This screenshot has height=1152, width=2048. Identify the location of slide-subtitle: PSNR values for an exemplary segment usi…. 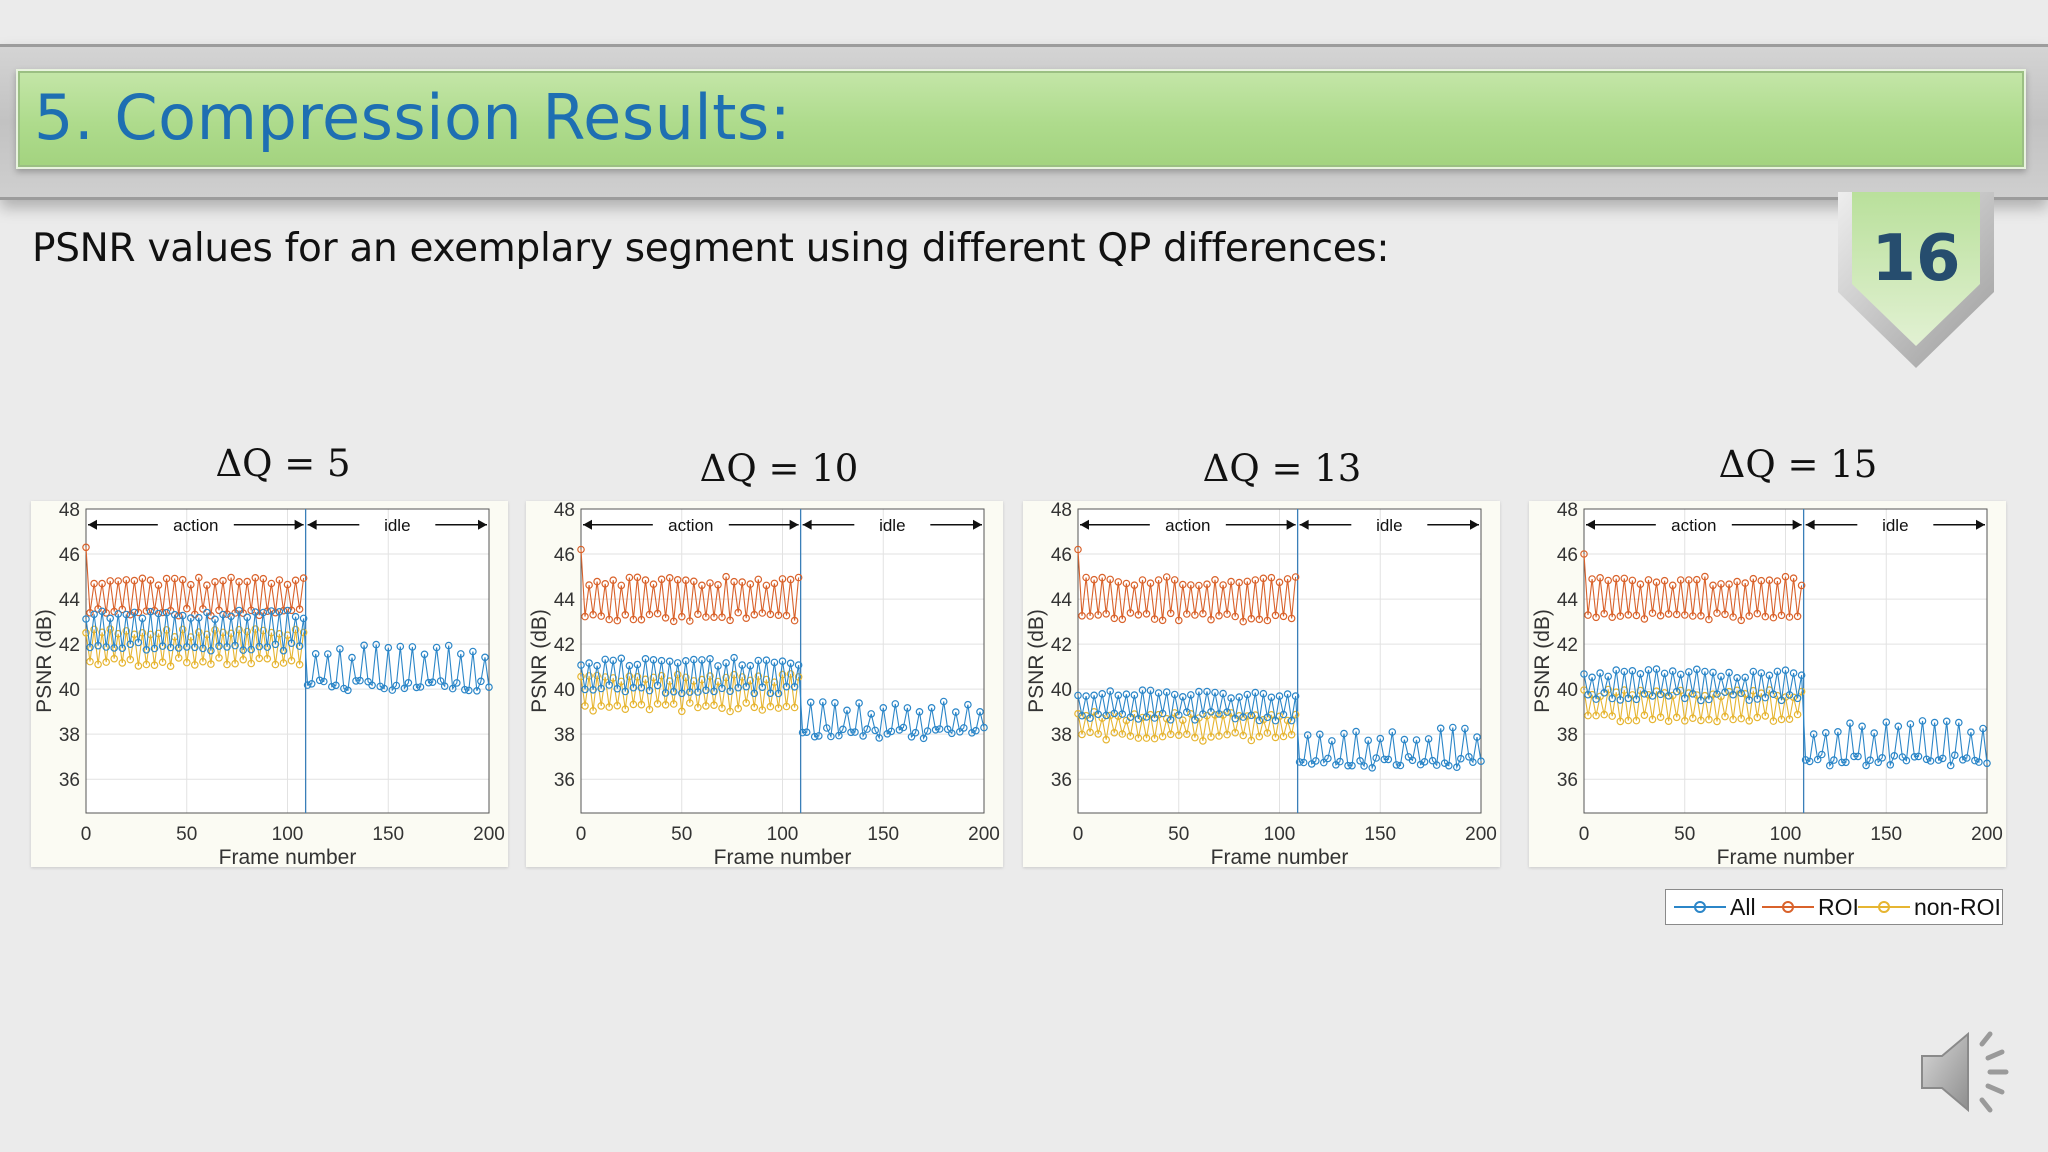
(711, 248).